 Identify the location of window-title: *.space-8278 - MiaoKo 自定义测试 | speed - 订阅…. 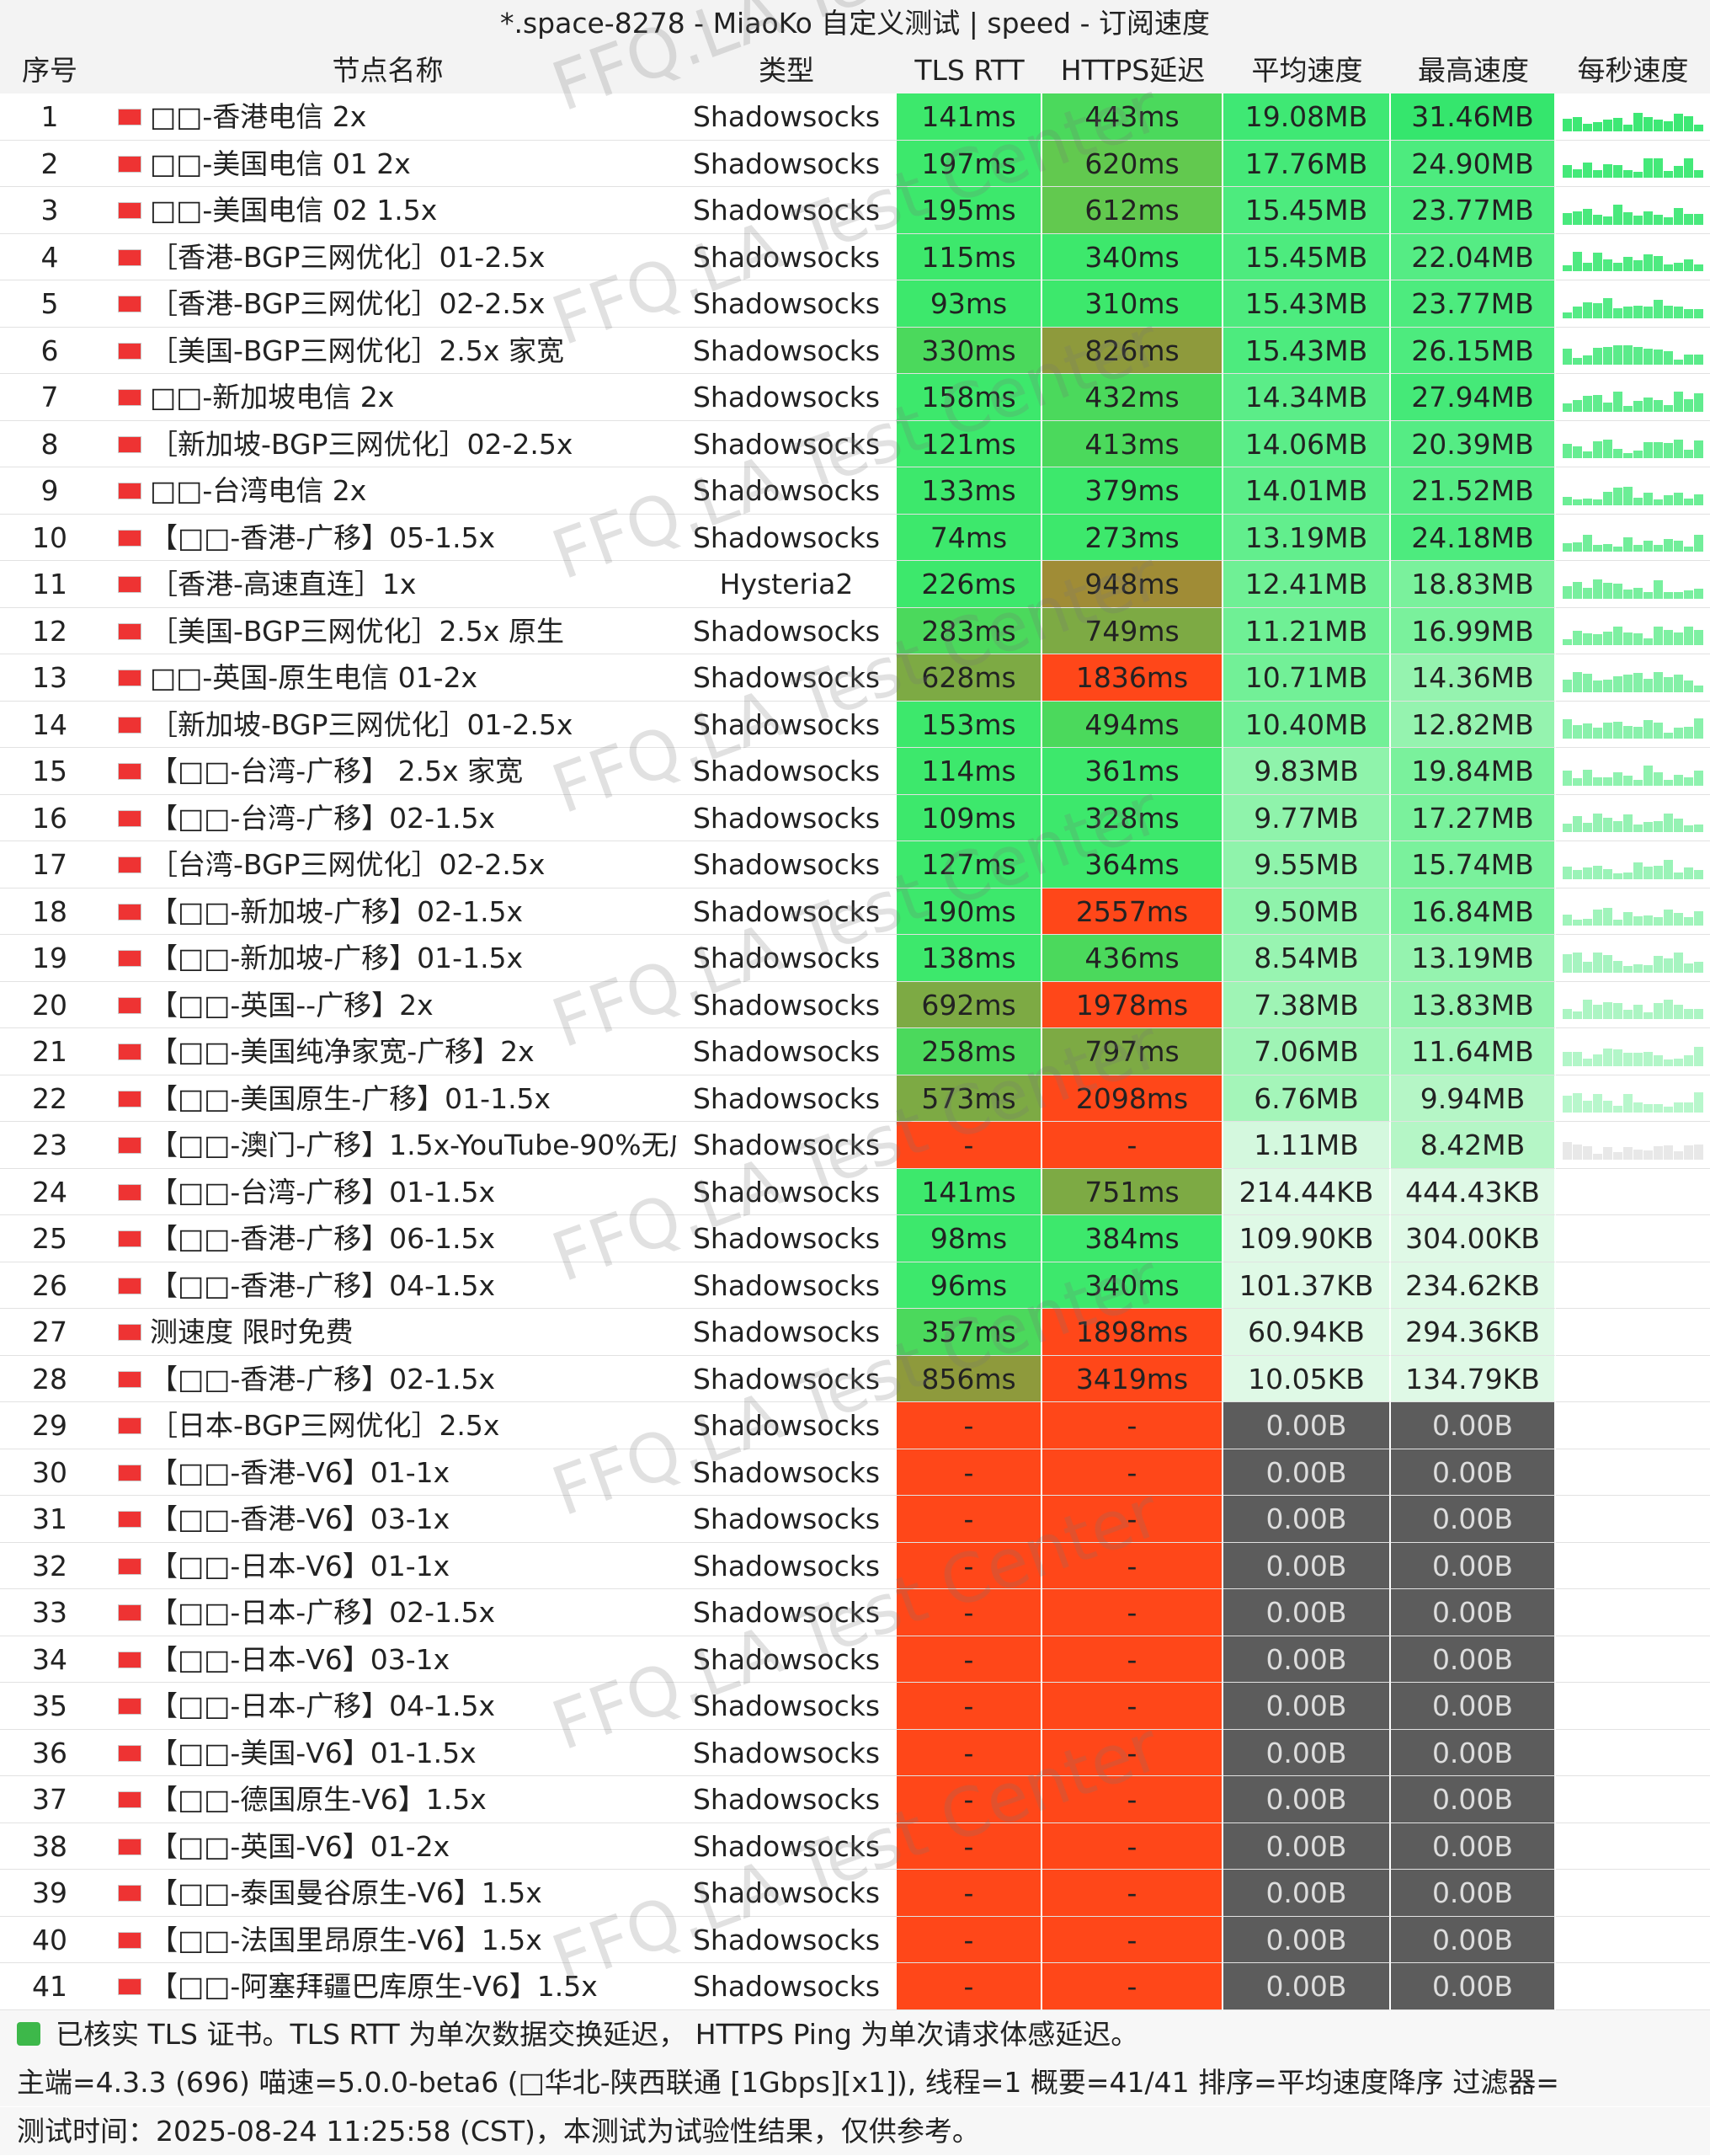
(855, 23).